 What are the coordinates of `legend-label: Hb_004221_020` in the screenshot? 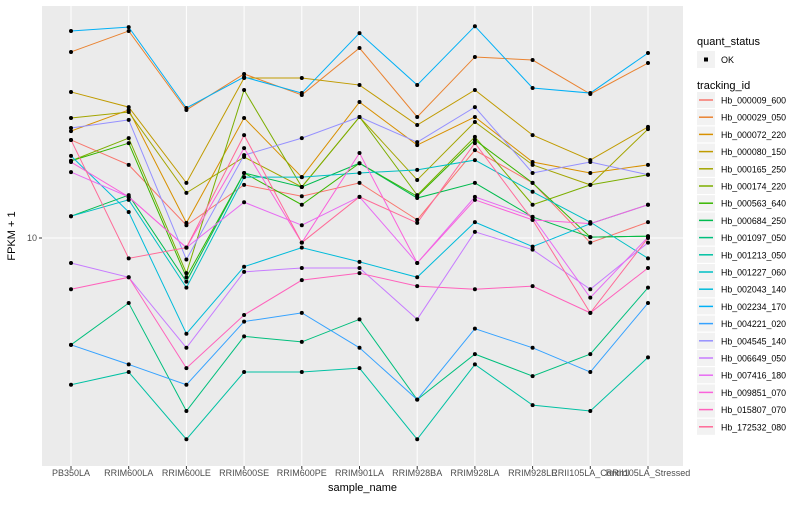 It's located at (753, 324).